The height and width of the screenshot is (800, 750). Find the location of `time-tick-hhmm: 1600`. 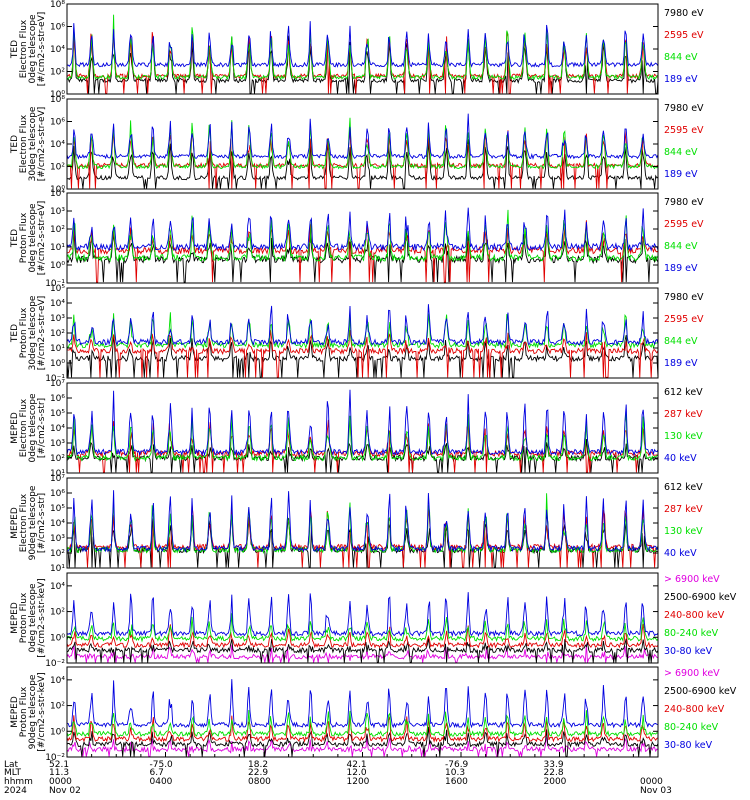

time-tick-hhmm: 1600 is located at coordinates (456, 782).